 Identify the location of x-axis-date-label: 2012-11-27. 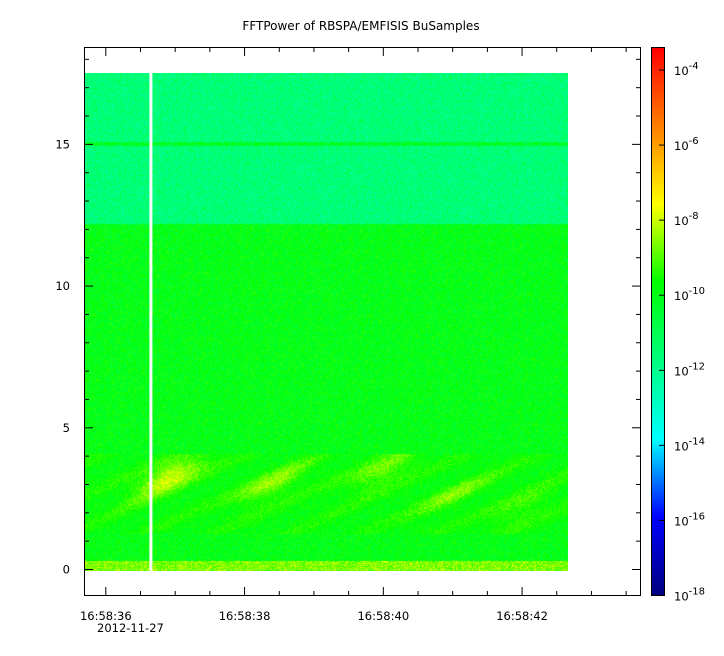
(130, 628).